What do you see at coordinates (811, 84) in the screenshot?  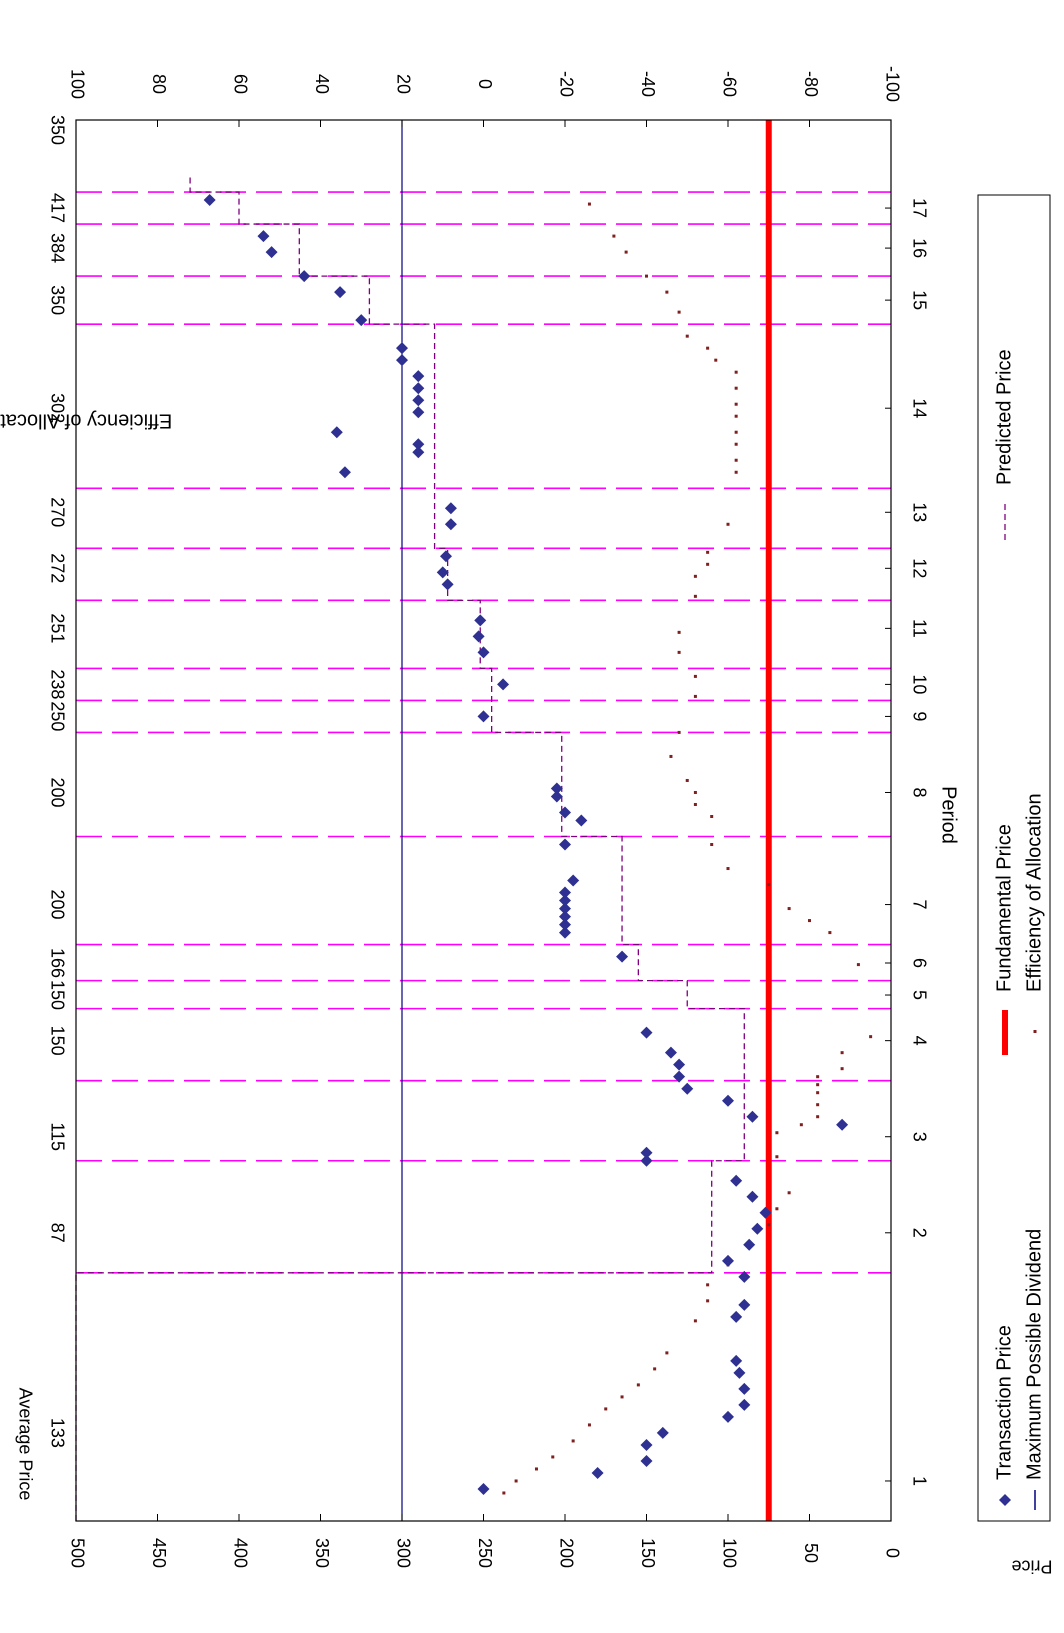 I see `efficiency-tick-label: -80` at bounding box center [811, 84].